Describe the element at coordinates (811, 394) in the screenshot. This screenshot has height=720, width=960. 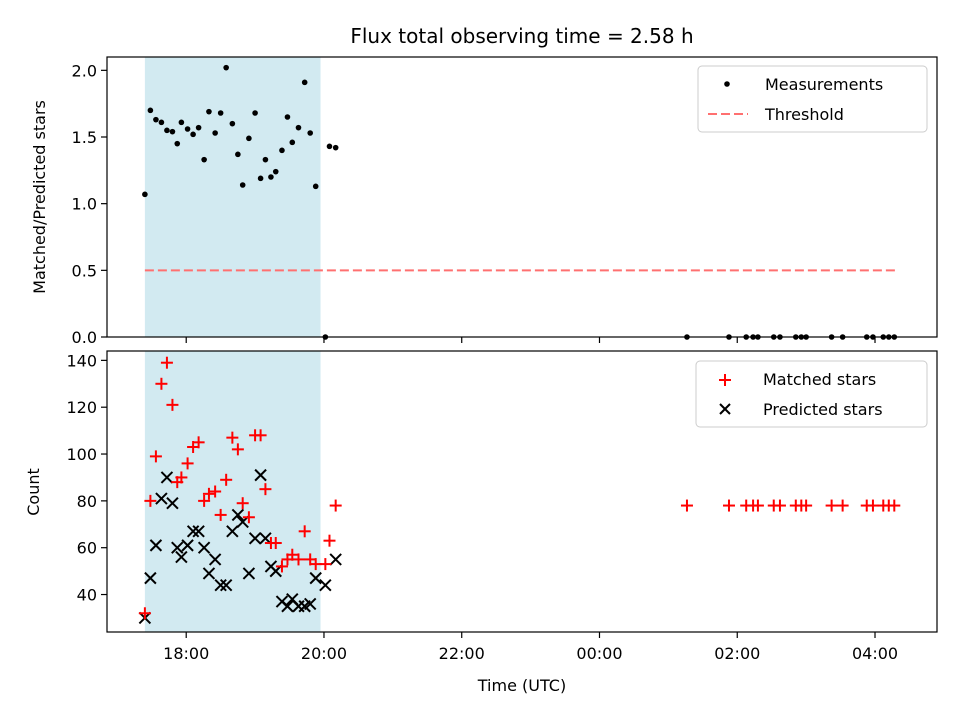
I see `bottom-legend-box` at that location.